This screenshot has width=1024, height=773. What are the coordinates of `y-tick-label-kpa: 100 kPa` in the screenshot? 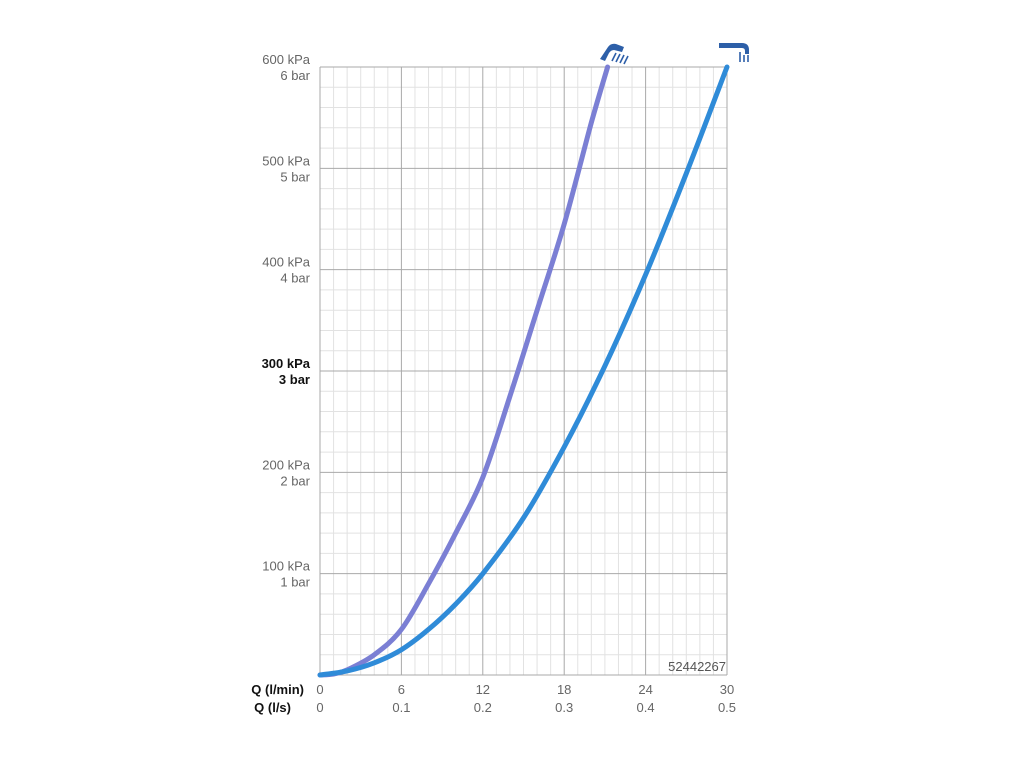 It's located at (286, 566).